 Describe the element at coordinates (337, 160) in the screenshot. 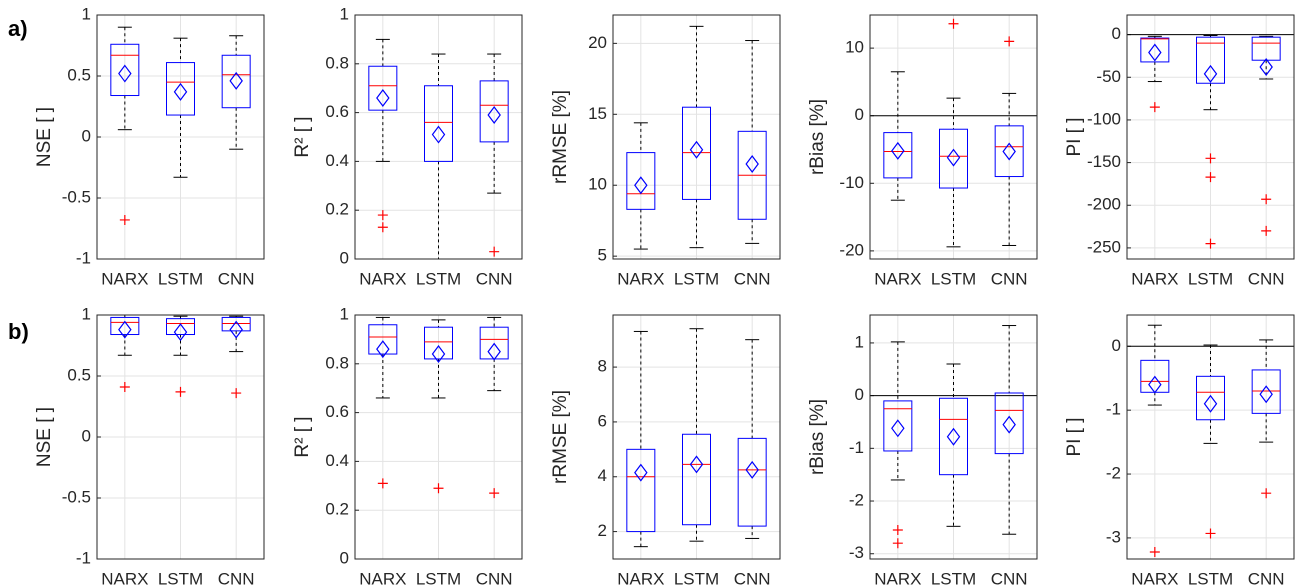

I see `y-tick-label: 0.4` at that location.